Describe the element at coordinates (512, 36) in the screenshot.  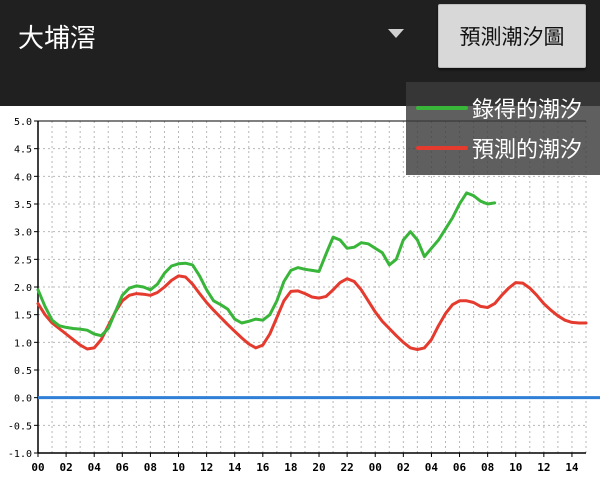
I see `predict-tide-chart-button: 預測潮汐圖` at that location.